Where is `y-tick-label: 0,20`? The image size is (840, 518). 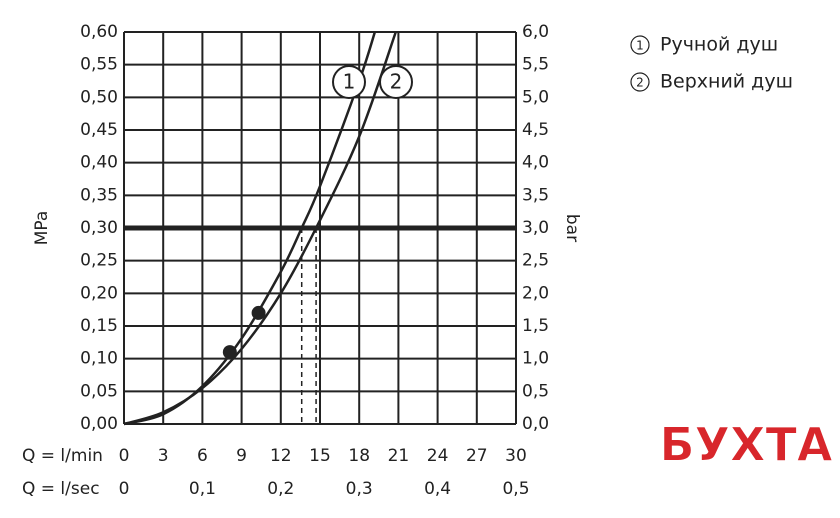
y-tick-label: 0,20 is located at coordinates (99, 293).